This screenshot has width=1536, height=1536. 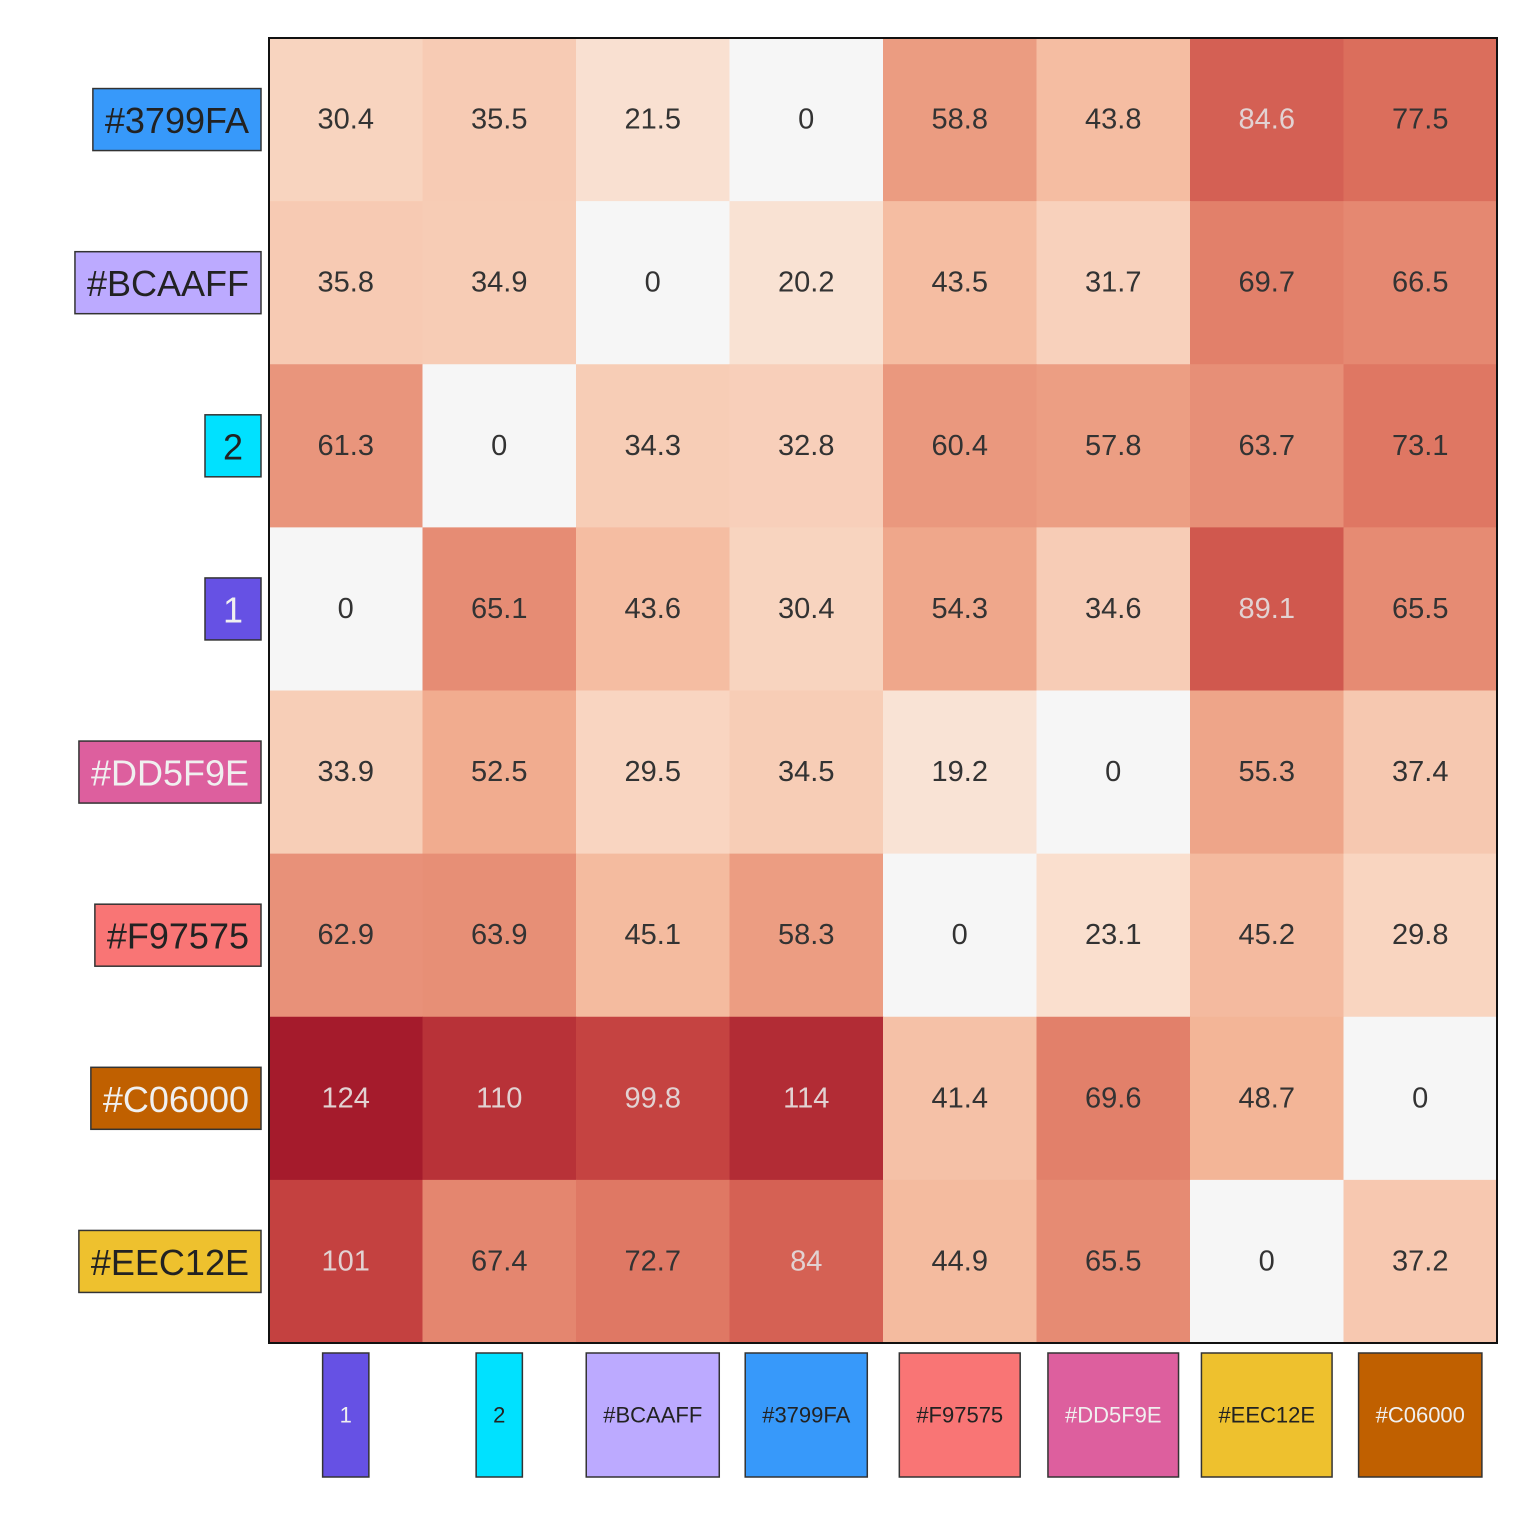 I want to click on row-label-text: #C06000, so click(x=176, y=1099).